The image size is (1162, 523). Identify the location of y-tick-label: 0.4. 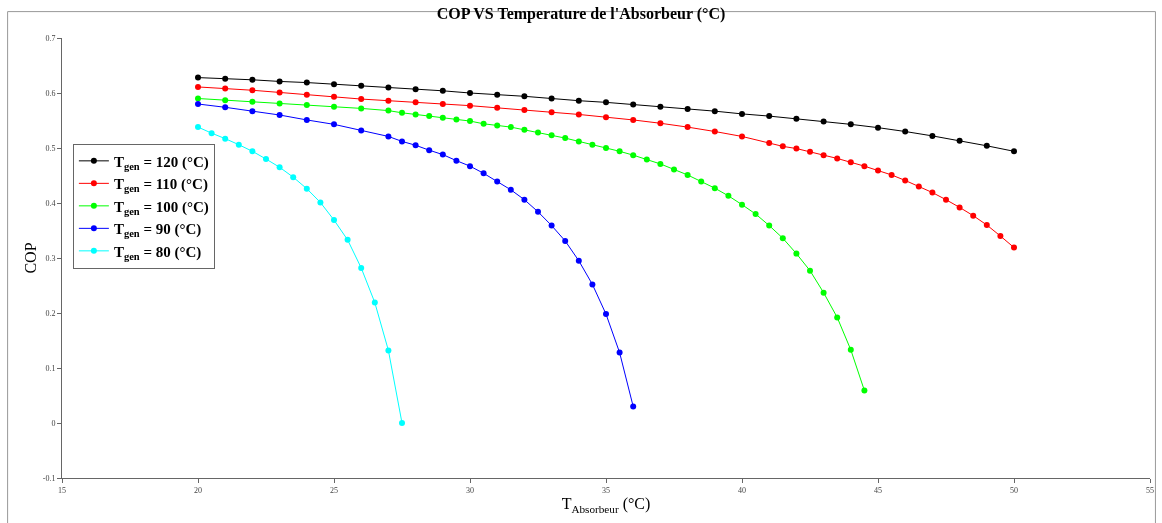
(50, 203).